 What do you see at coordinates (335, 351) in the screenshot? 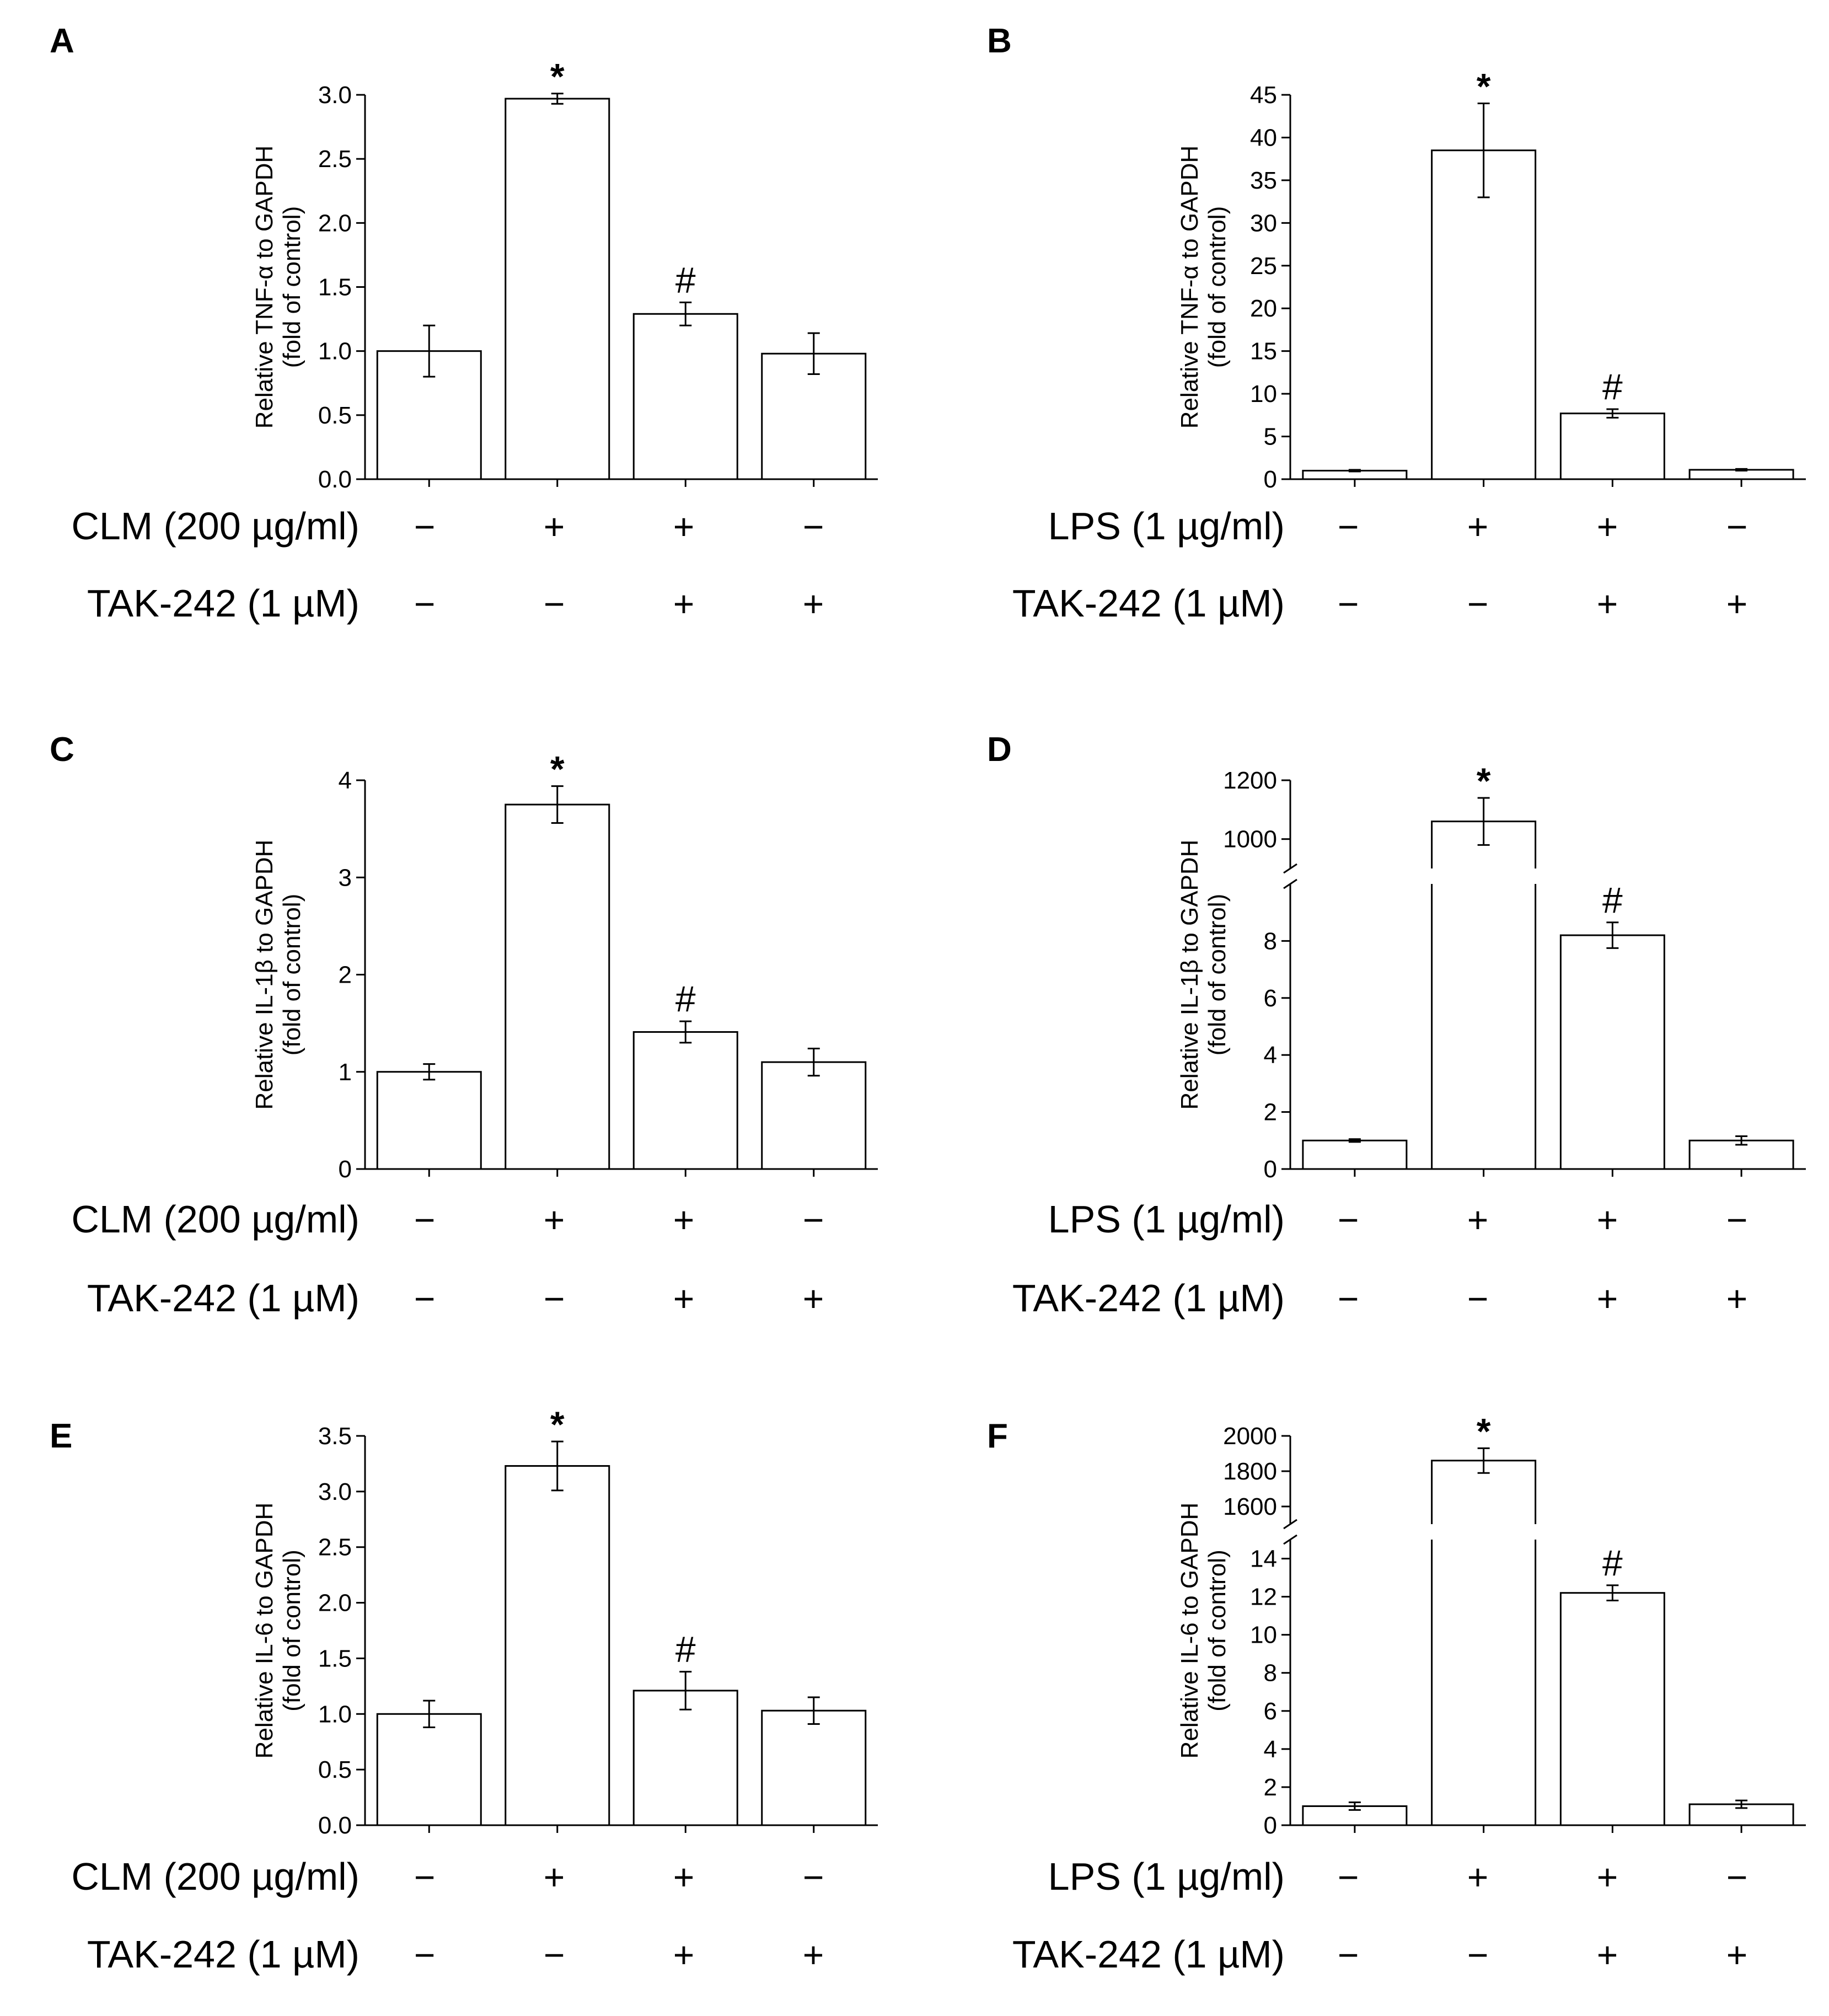
I see `y-tick-label: 1.0` at bounding box center [335, 351].